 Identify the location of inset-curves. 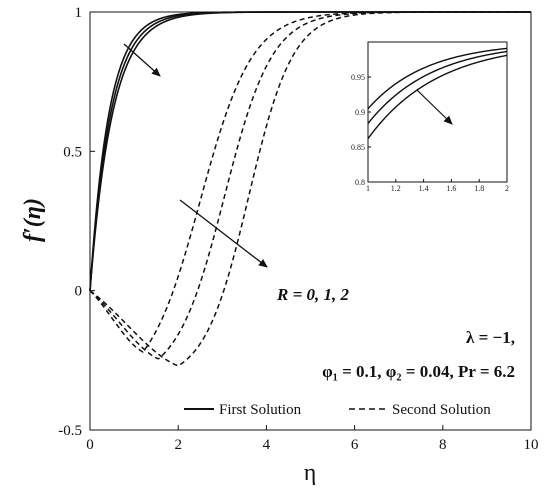
(437, 93).